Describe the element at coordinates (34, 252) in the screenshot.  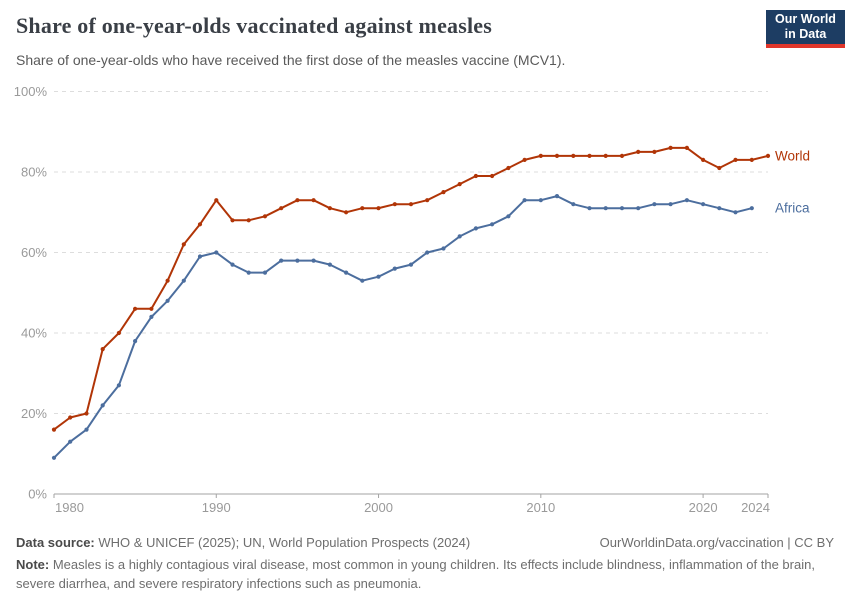
I see `y-tick-label: 60%` at that location.